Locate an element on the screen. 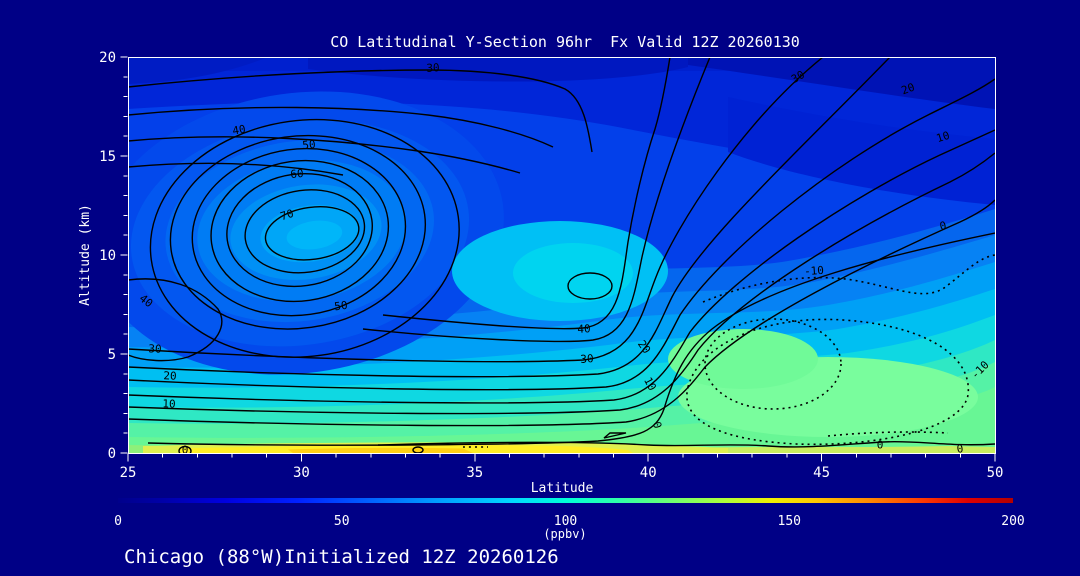  contour-label: 60 is located at coordinates (297, 174).